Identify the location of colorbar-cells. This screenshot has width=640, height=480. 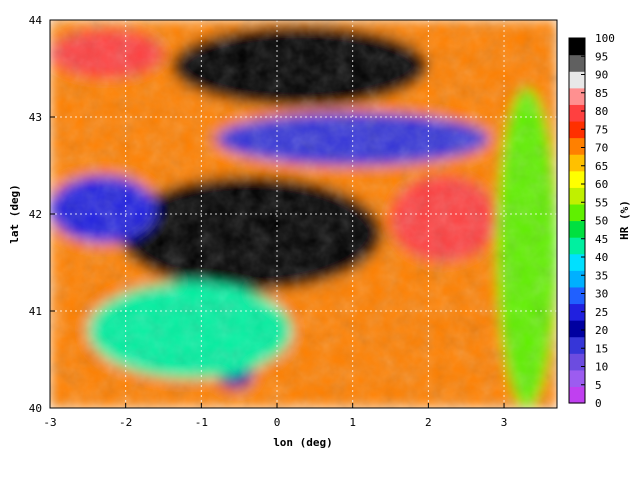
(577, 221).